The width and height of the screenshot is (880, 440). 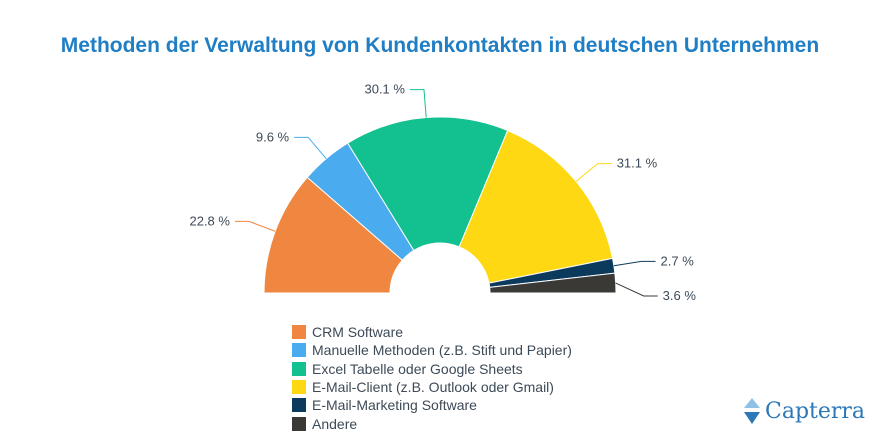 I want to click on legend-item: CRM Software, so click(x=432, y=332).